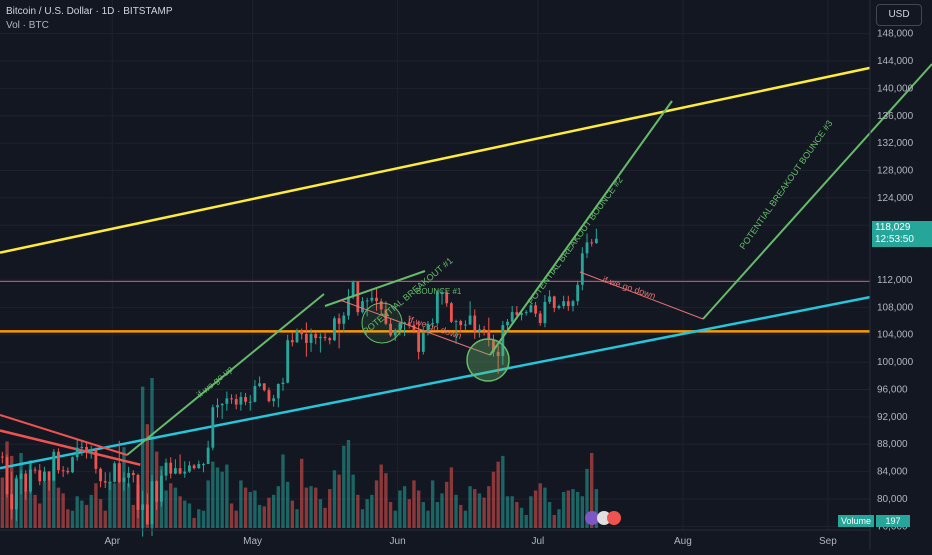 The width and height of the screenshot is (932, 555). Describe the element at coordinates (112, 541) in the screenshot. I see `month-label: Apr` at that location.